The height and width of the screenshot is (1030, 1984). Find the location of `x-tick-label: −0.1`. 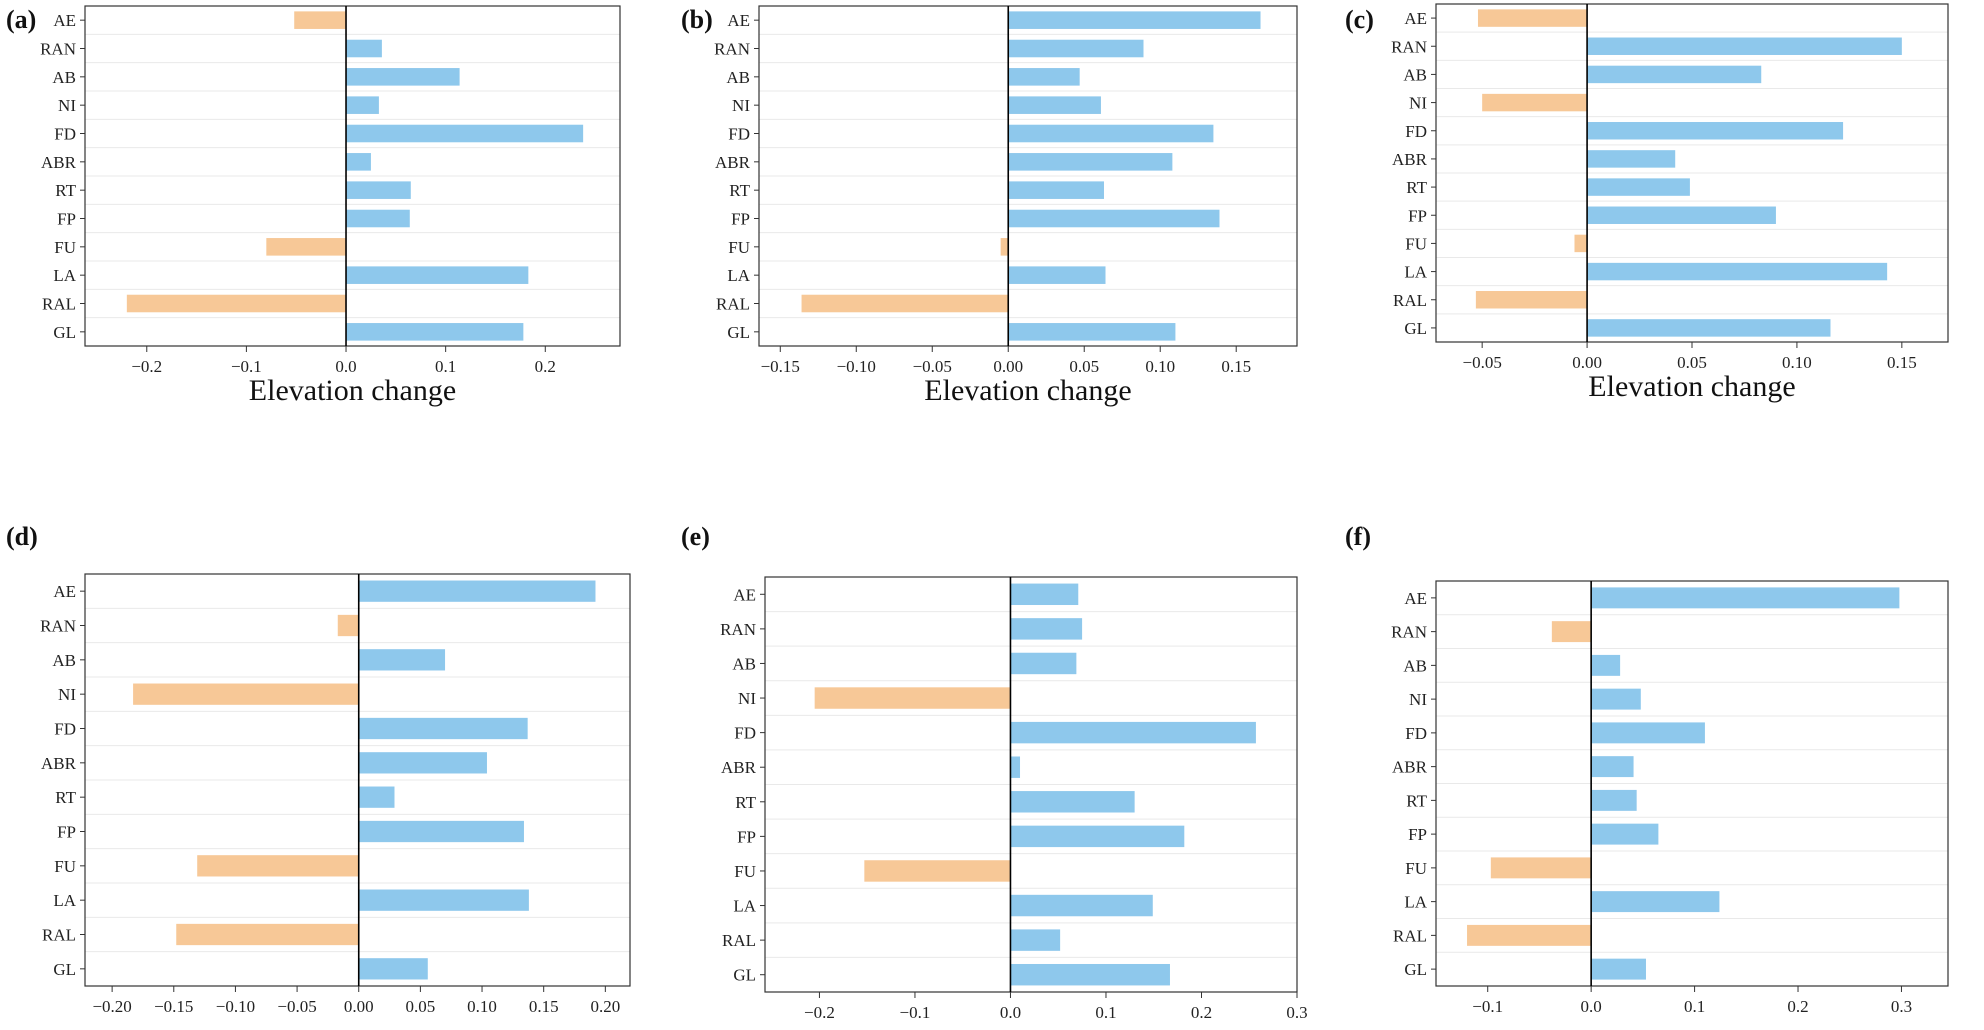

x-tick-label: −0.1 is located at coordinates (246, 366).